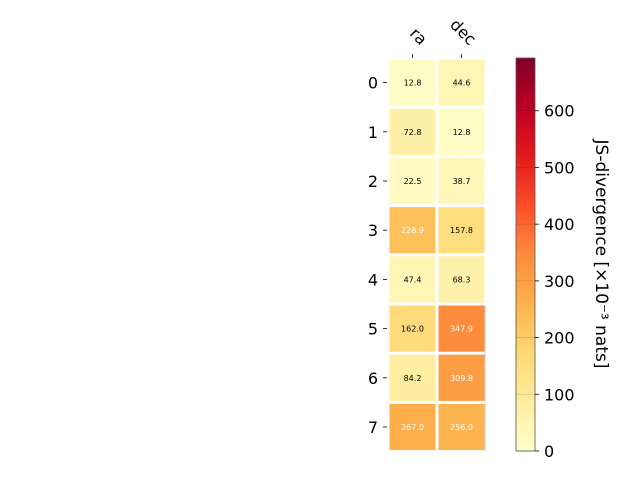  I want to click on cell-value-label: 44.6, so click(462, 83).